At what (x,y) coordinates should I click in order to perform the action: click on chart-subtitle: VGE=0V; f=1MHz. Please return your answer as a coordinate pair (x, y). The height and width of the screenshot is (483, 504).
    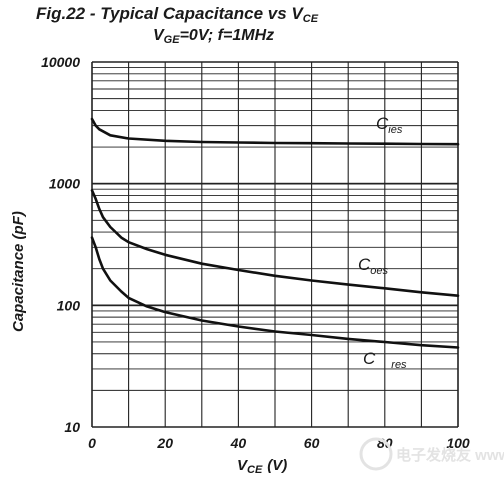
    Looking at the image, I should click on (213, 36).